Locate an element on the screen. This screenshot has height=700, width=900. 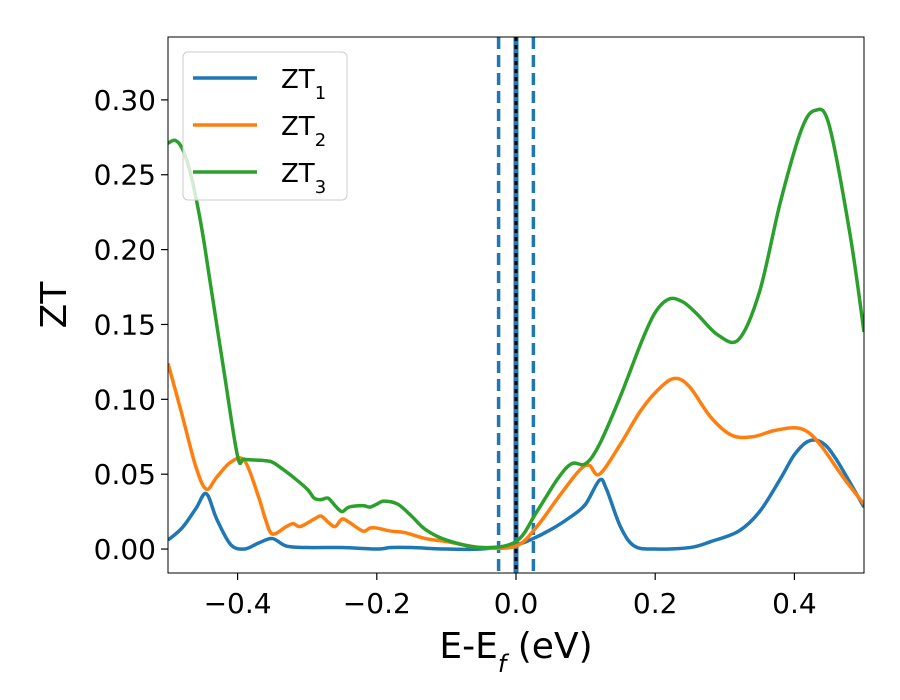
y-axis-title: ZT is located at coordinates (54, 305).